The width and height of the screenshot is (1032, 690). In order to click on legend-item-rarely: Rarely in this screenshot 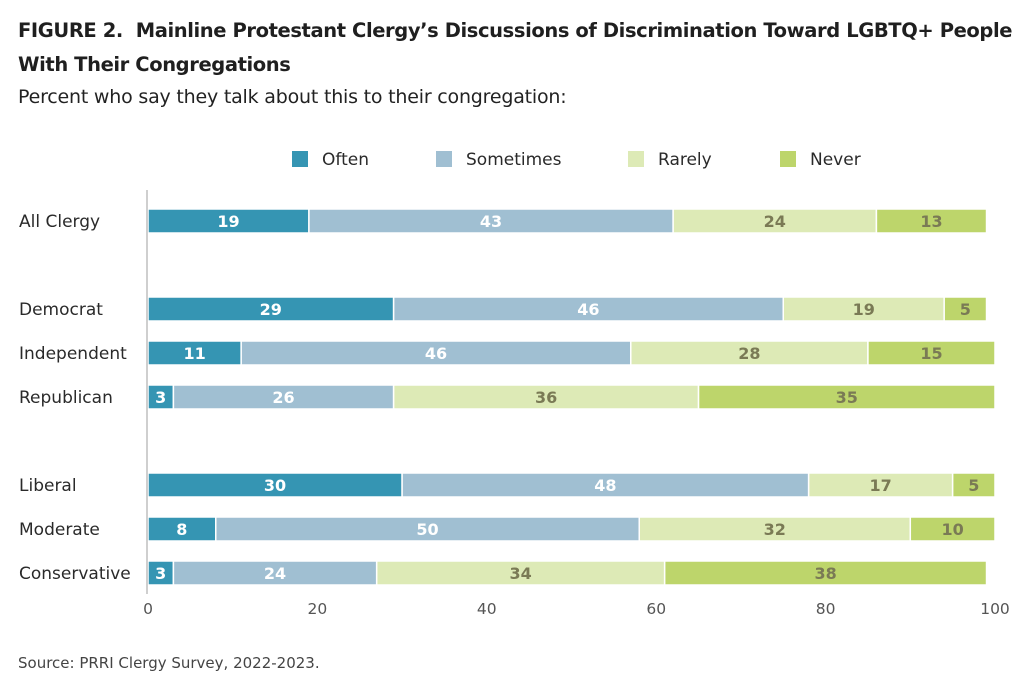, I will do `click(670, 160)`.